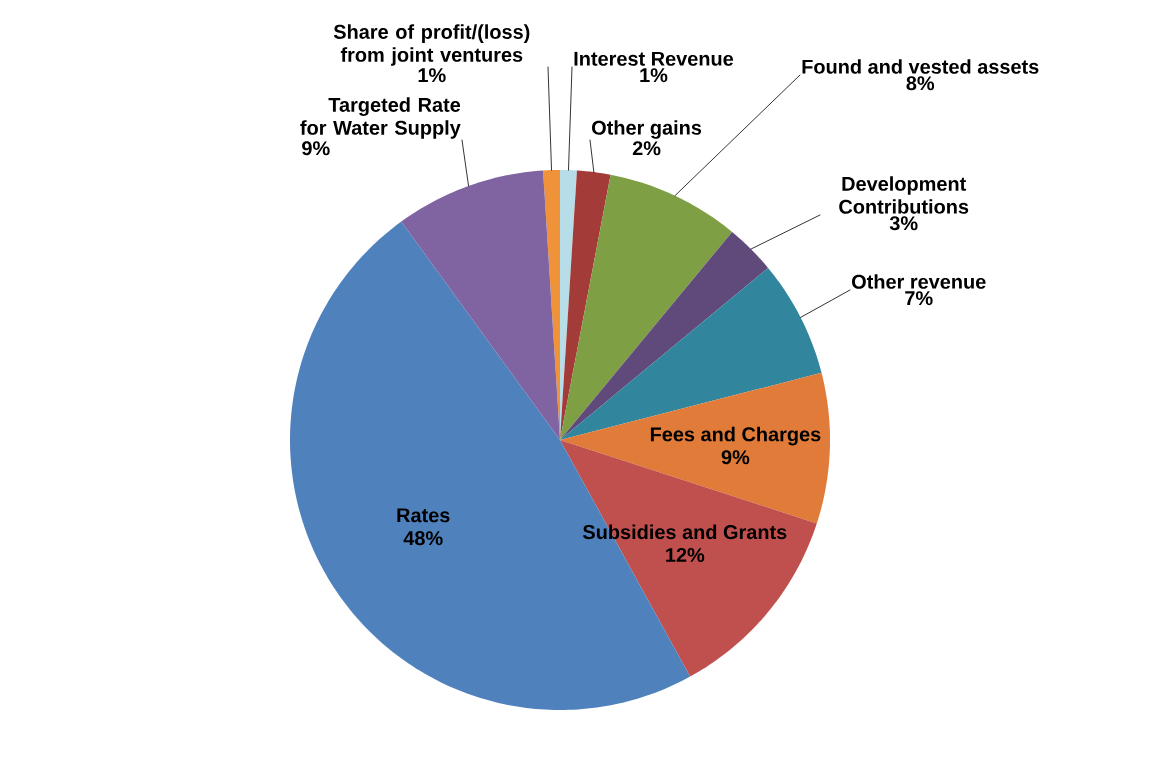  Describe the element at coordinates (735, 436) in the screenshot. I see `slice-label: Fees and Charges` at that location.